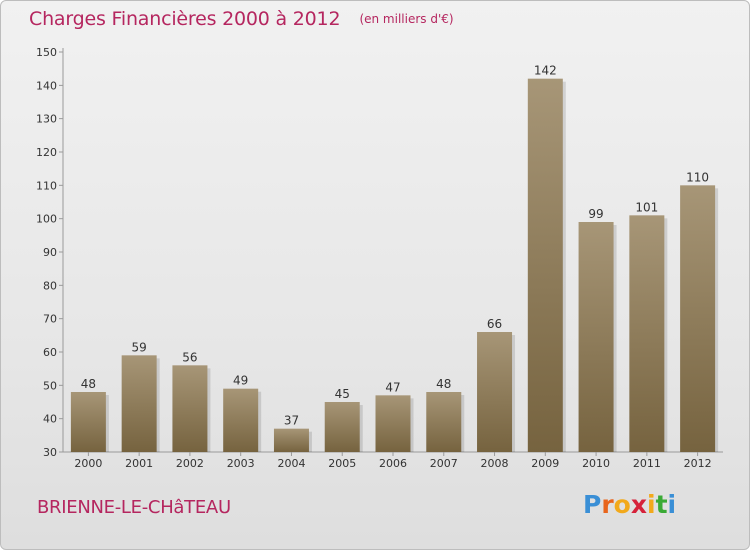 Image resolution: width=750 pixels, height=550 pixels. I want to click on bar-value-label: 142, so click(545, 71).